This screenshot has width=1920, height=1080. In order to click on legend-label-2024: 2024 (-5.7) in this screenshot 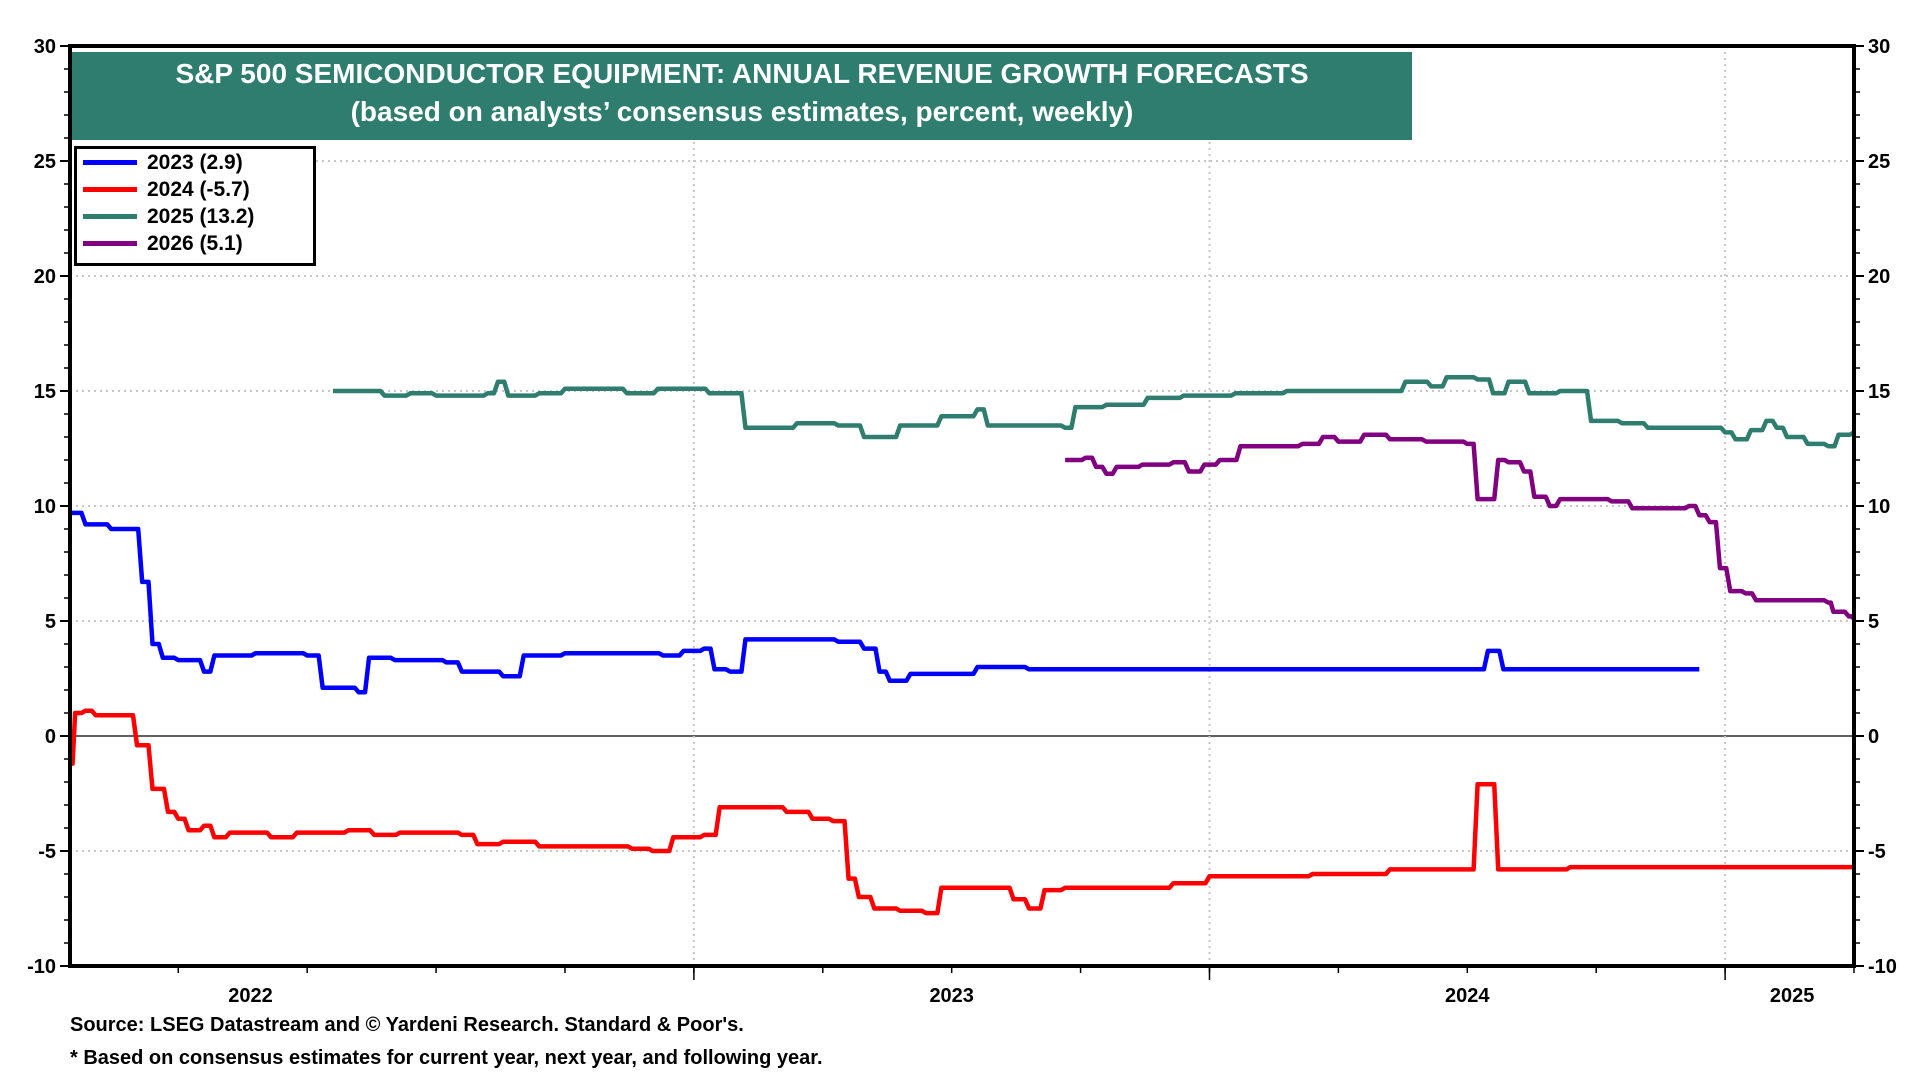, I will do `click(198, 189)`.